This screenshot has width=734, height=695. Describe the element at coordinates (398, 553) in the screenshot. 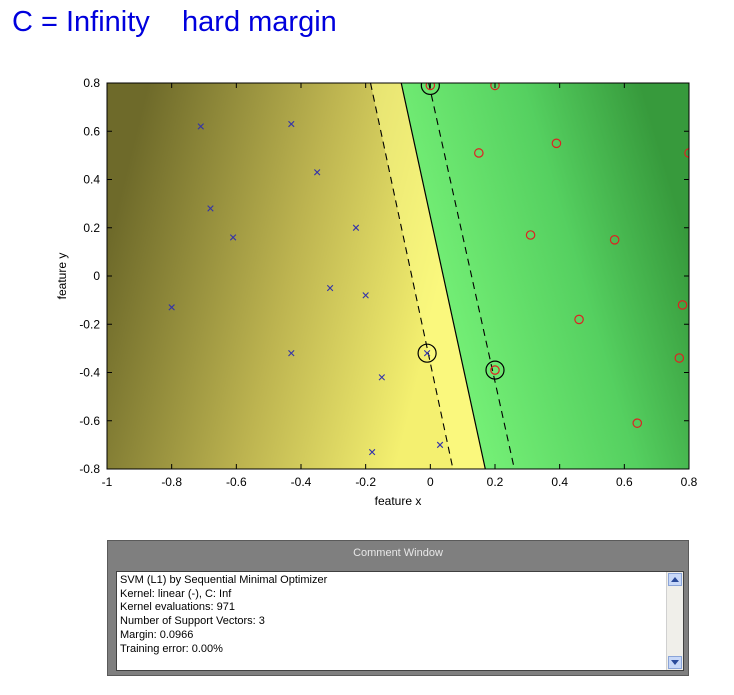

I see `comment-window-title: Comment Window` at that location.